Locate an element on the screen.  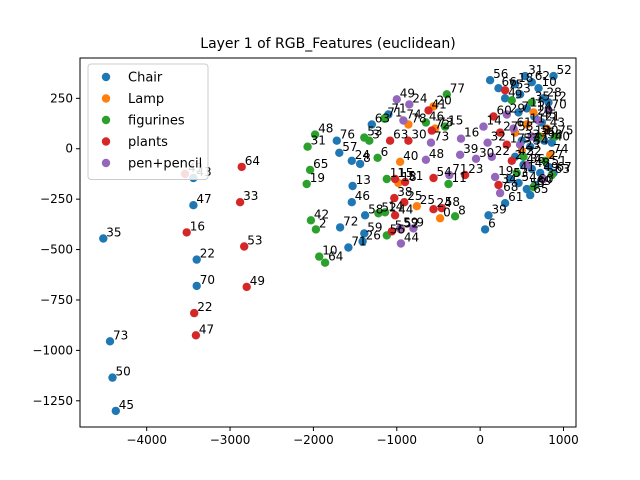
point-label: 43 is located at coordinates (557, 123).